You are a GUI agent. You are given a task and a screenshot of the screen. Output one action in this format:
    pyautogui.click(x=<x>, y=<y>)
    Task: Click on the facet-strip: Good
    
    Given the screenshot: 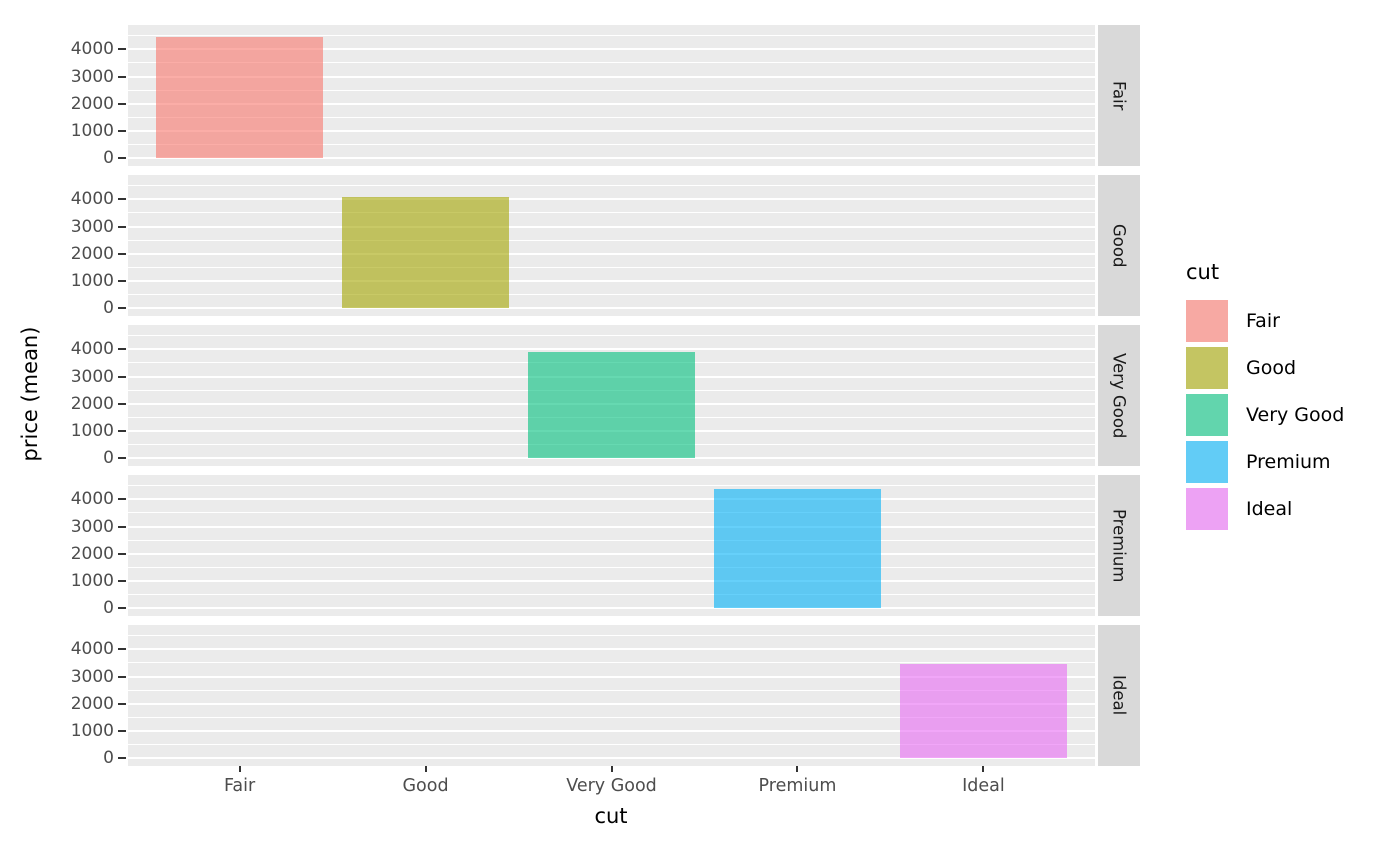 What is the action you would take?
    pyautogui.click(x=1119, y=245)
    